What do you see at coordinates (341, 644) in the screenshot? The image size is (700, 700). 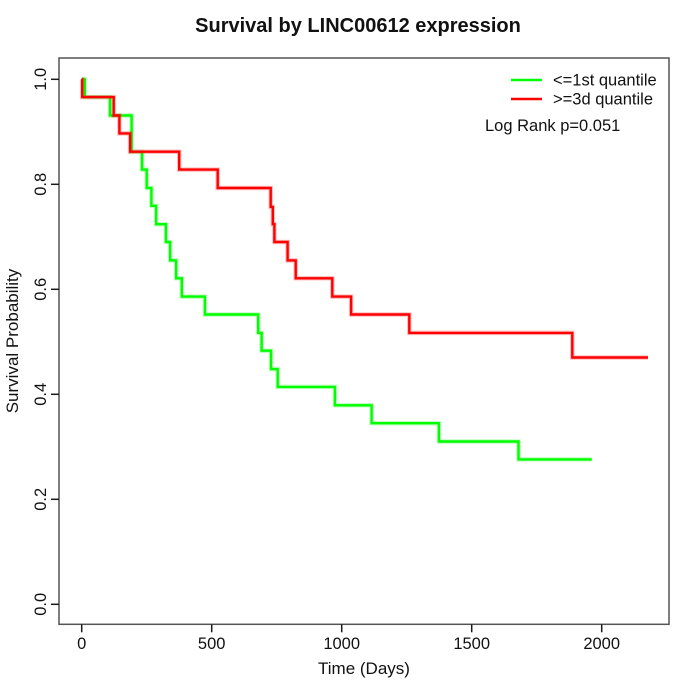 I see `x-tick-label: 1000` at bounding box center [341, 644].